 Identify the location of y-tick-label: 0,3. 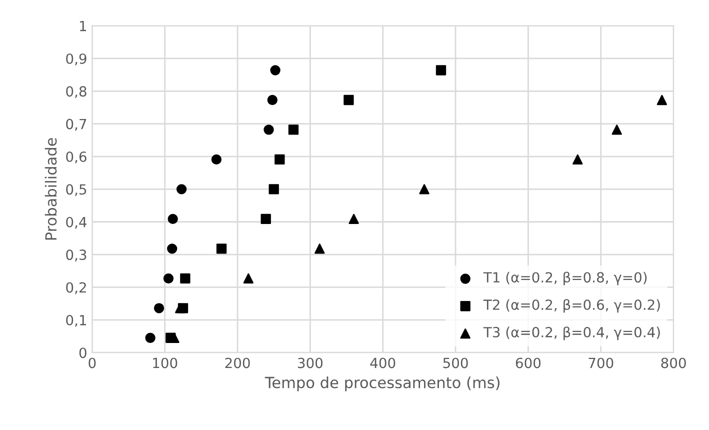
(76, 256).